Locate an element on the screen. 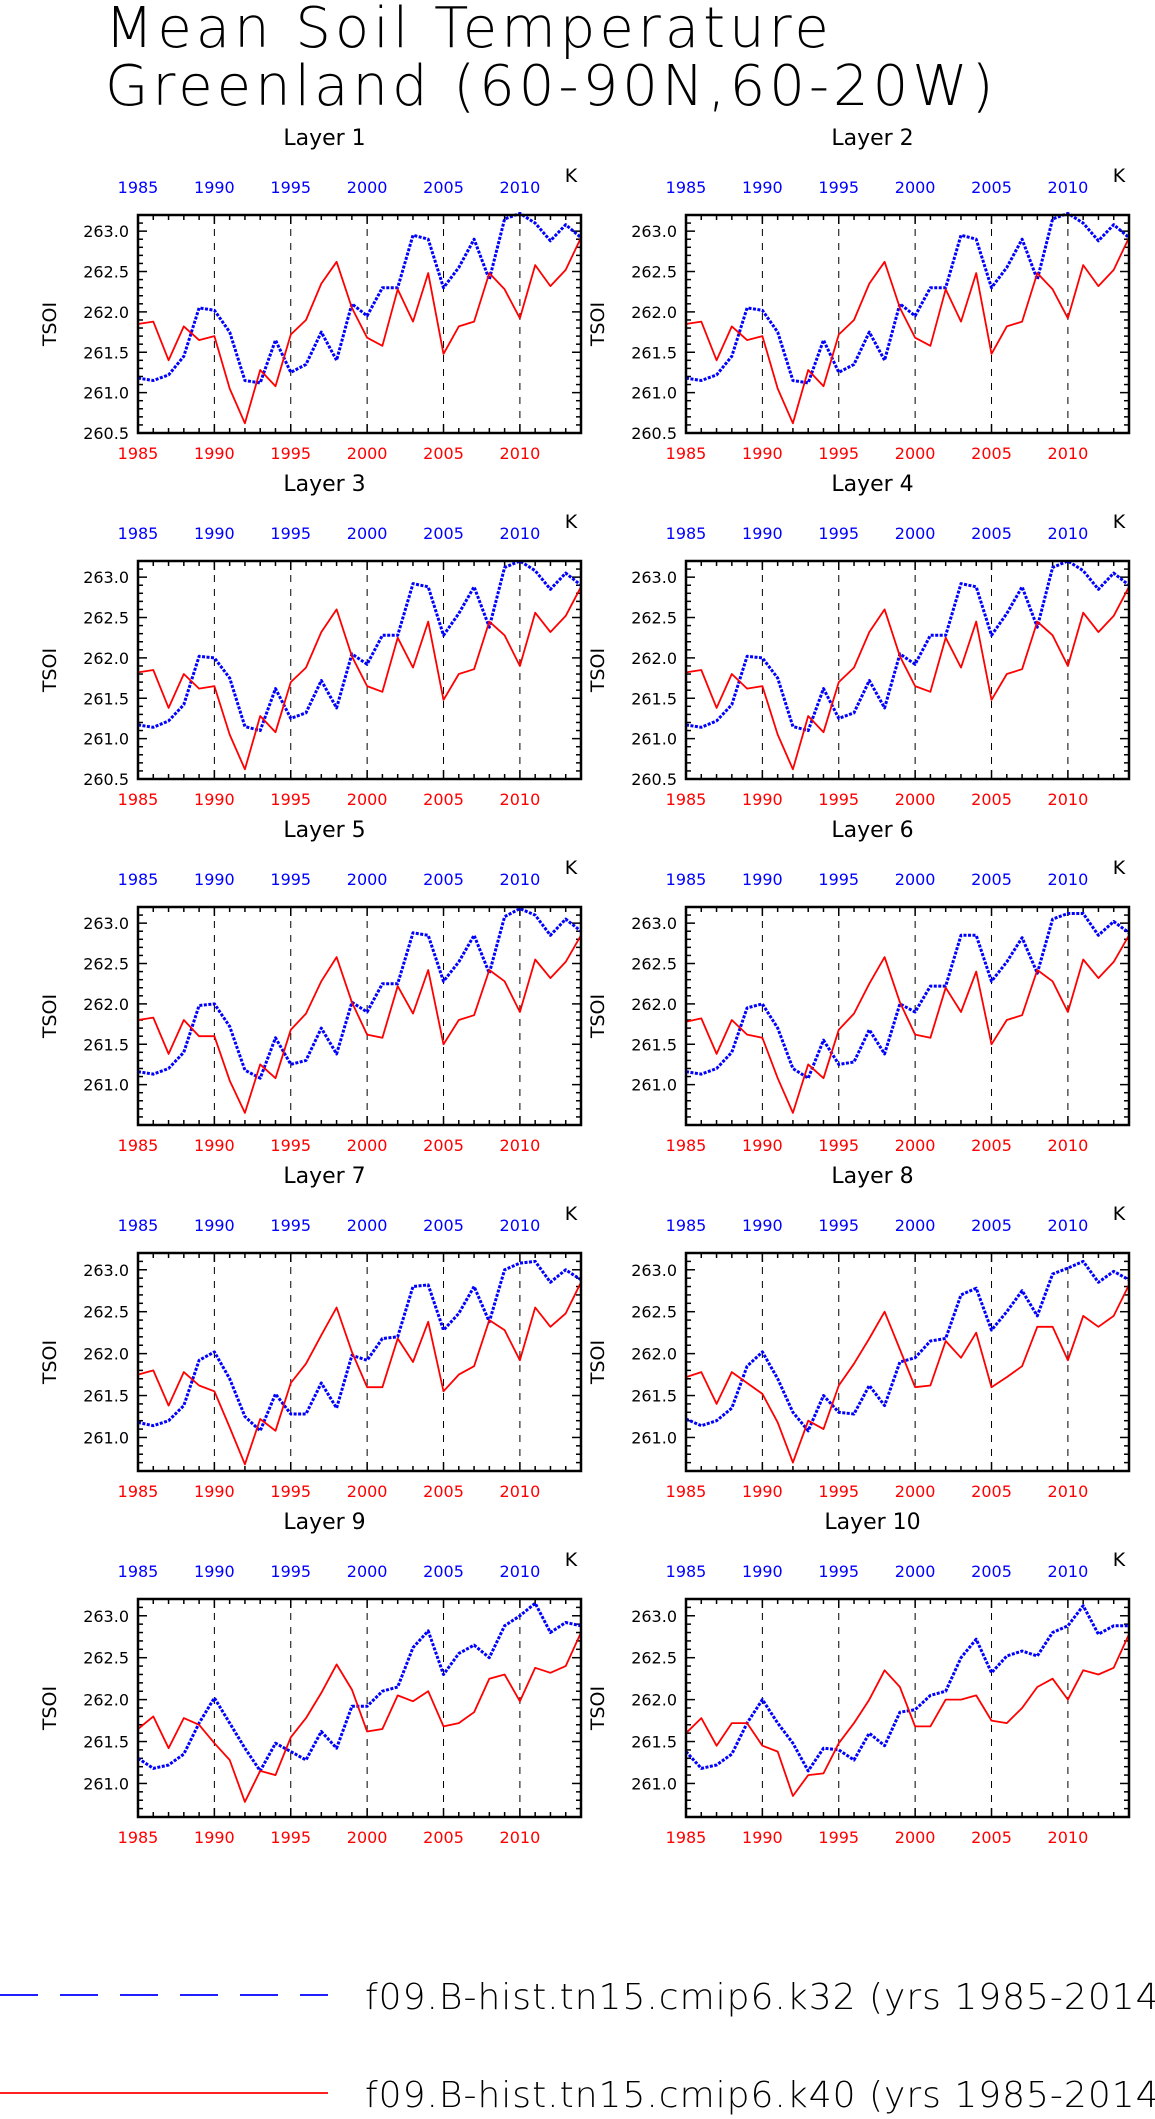  panel-title: Layer 9 is located at coordinates (324, 1522).